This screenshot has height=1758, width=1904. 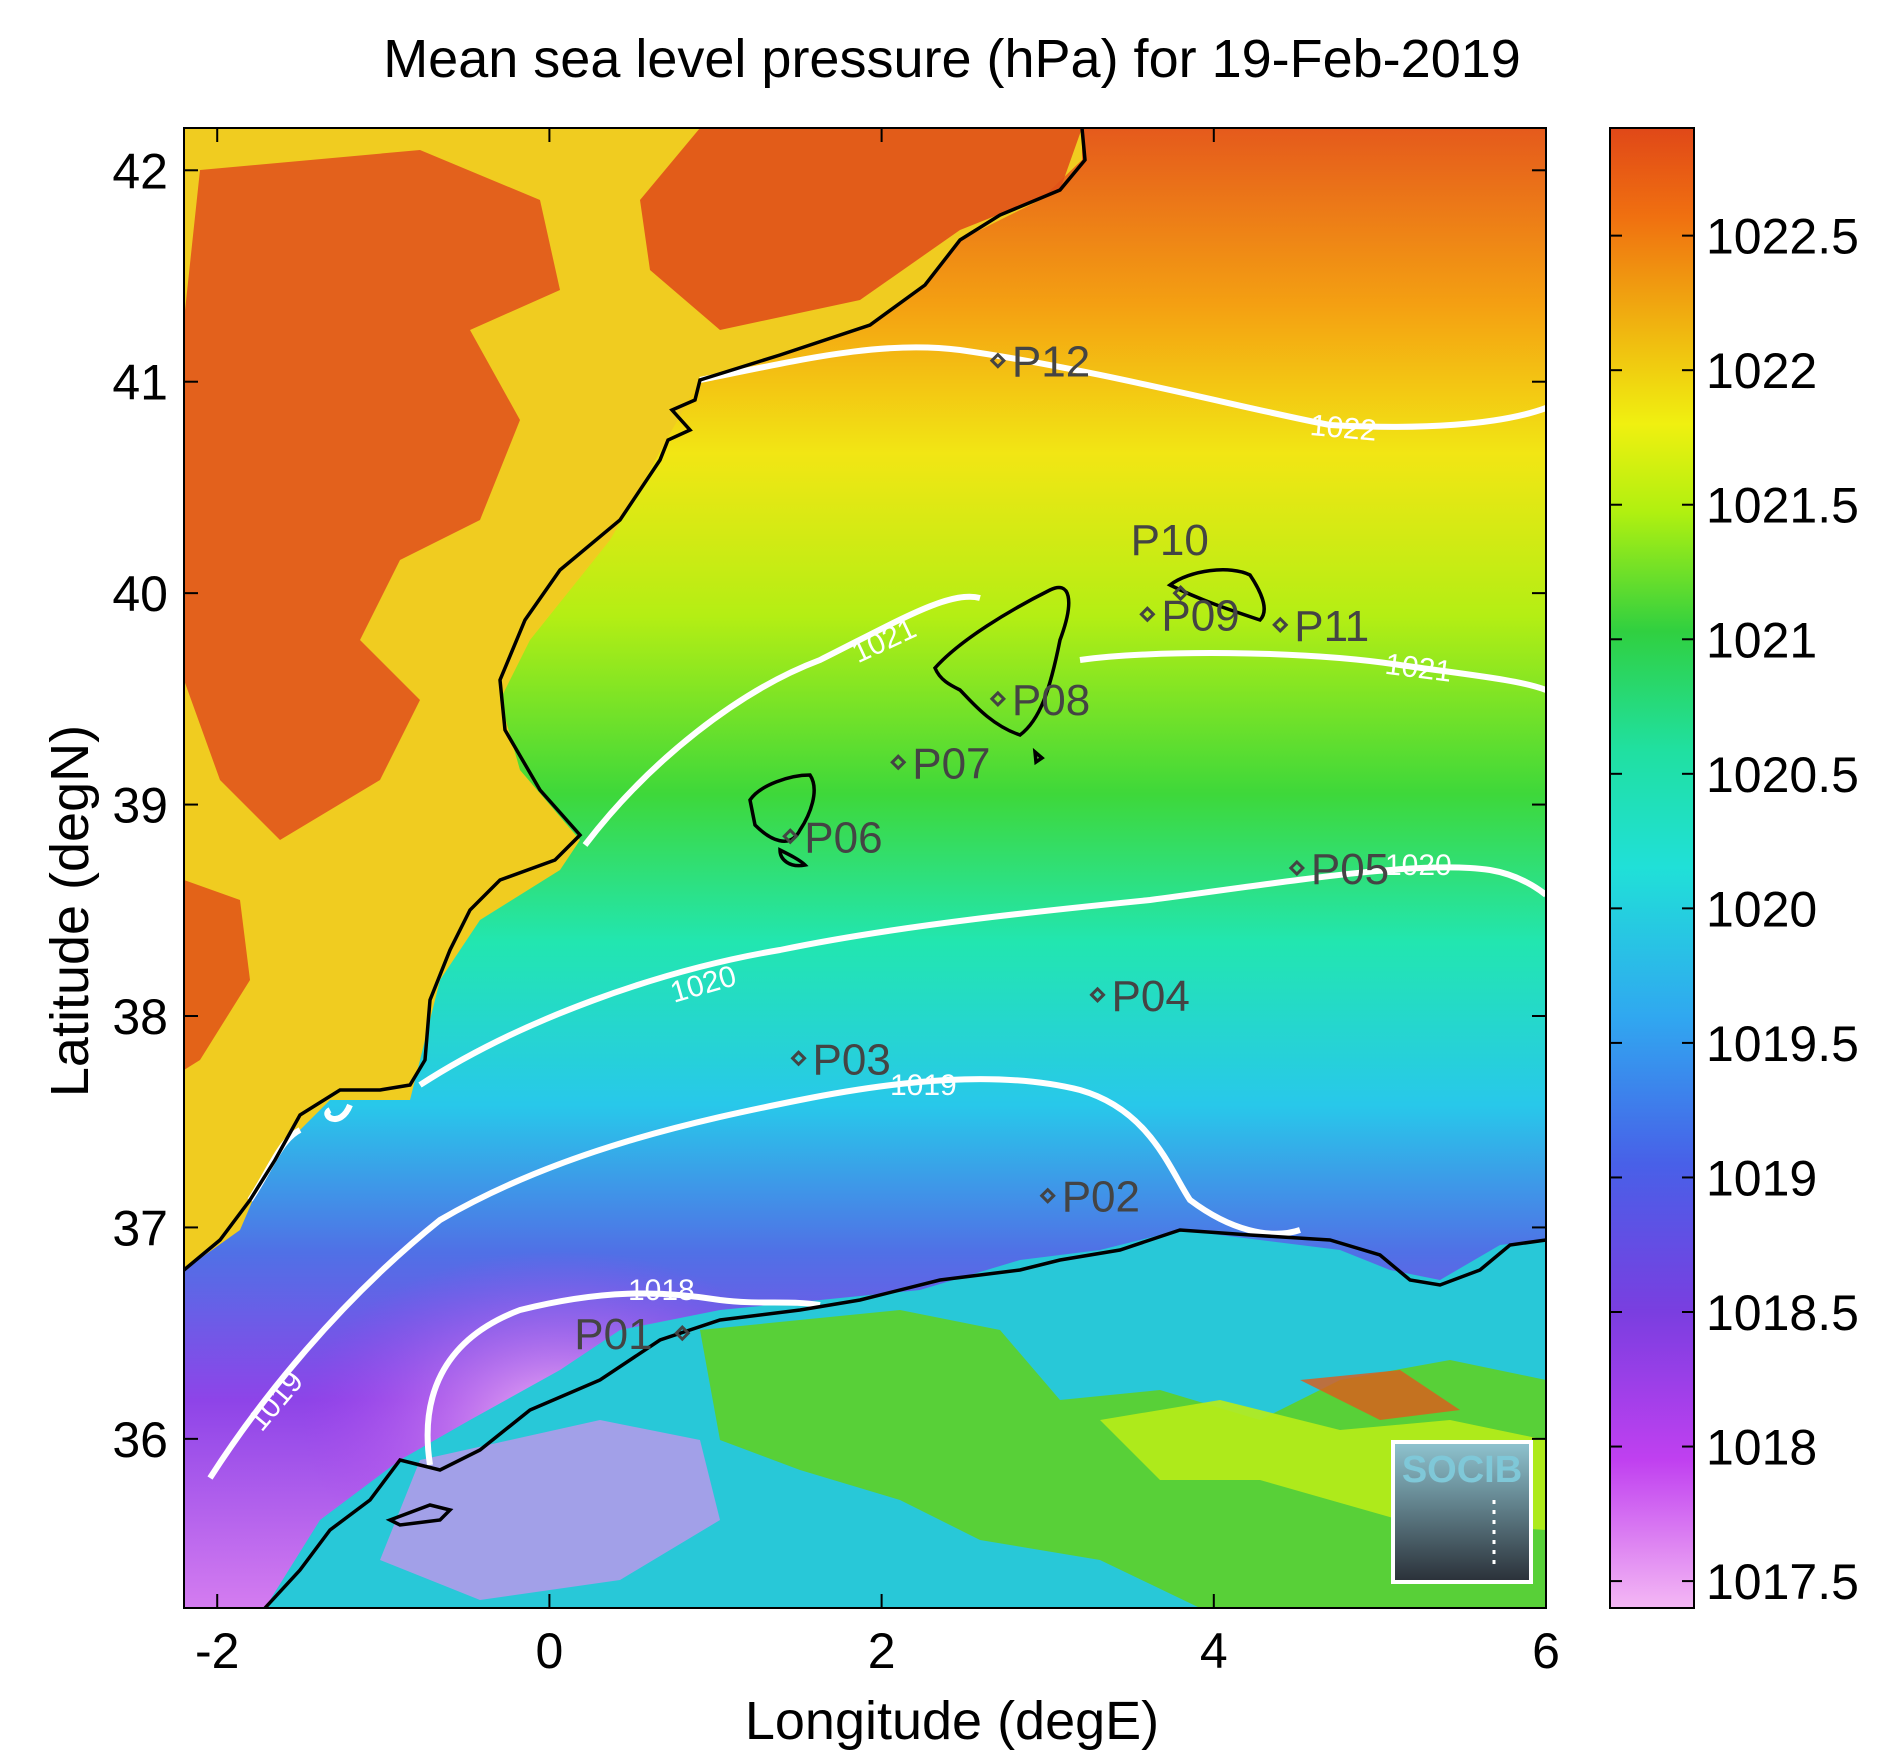 I want to click on station-label: P03, so click(x=852, y=1059).